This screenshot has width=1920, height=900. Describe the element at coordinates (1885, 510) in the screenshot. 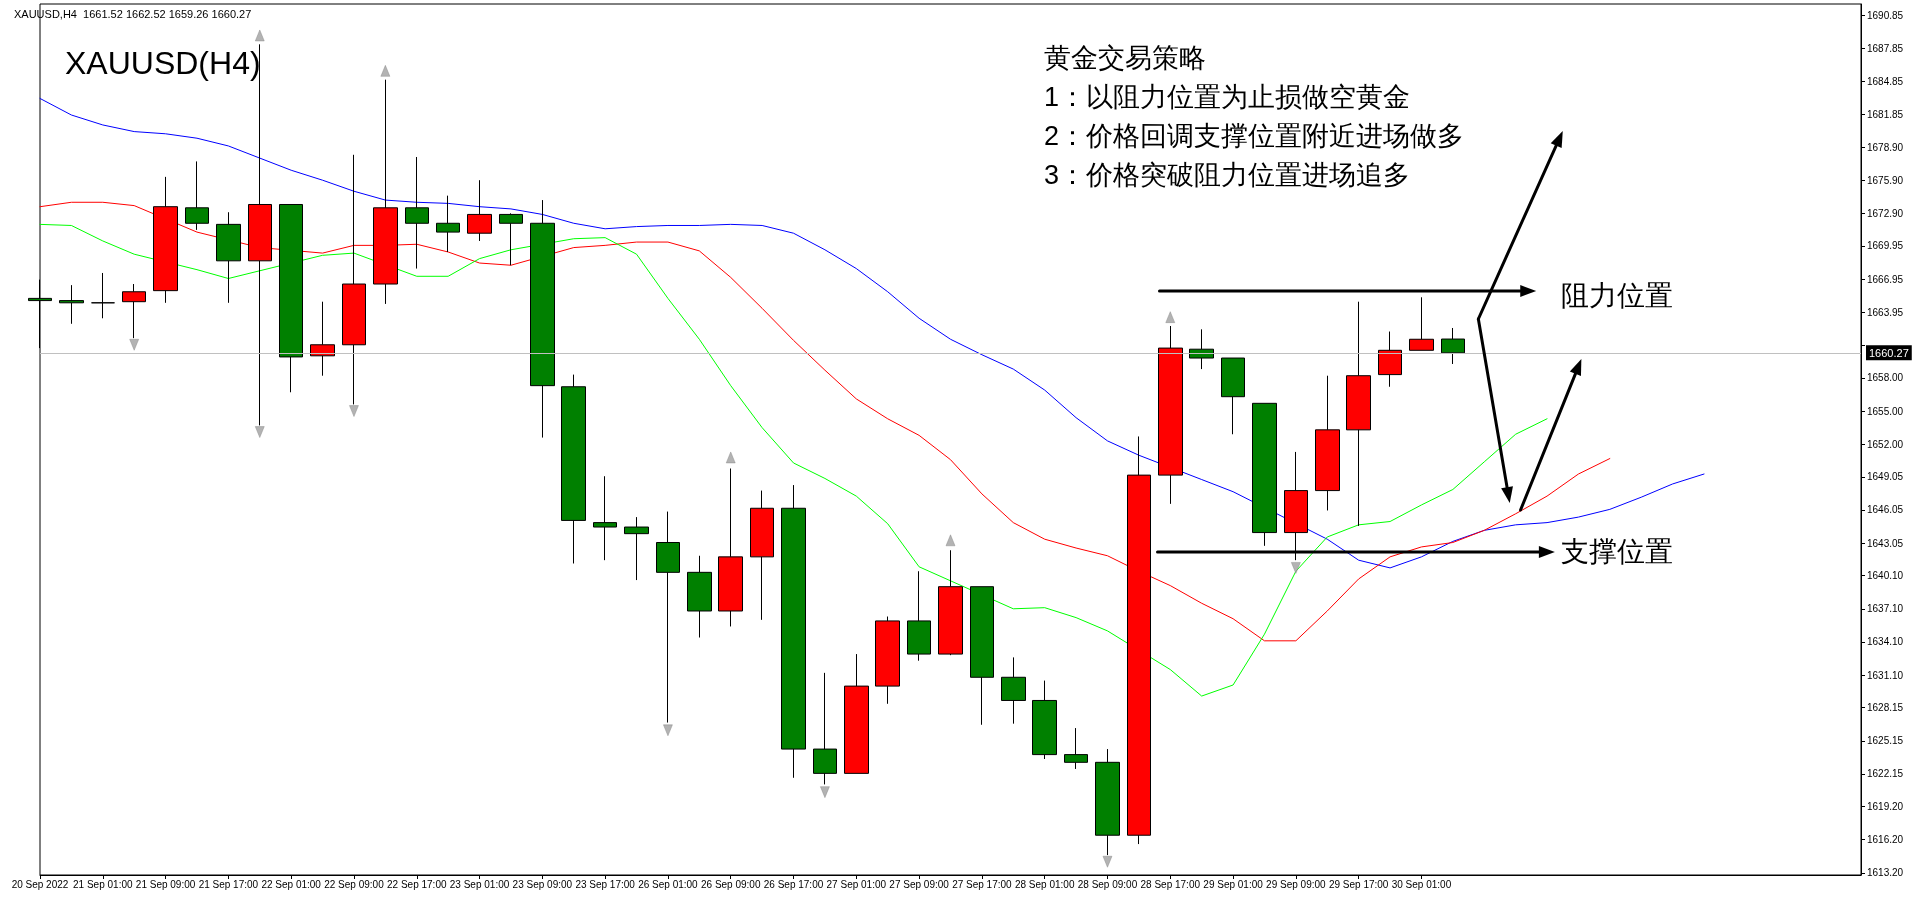

I see `y-tick-label: 1646.05` at that location.